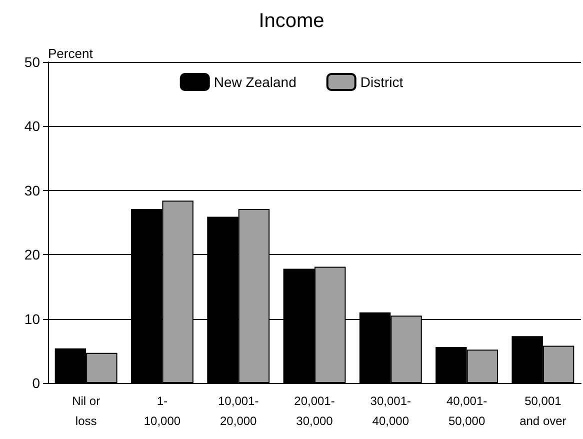 The height and width of the screenshot is (439, 583). What do you see at coordinates (86, 411) in the screenshot?
I see `x-tick-label: Nil or loss` at bounding box center [86, 411].